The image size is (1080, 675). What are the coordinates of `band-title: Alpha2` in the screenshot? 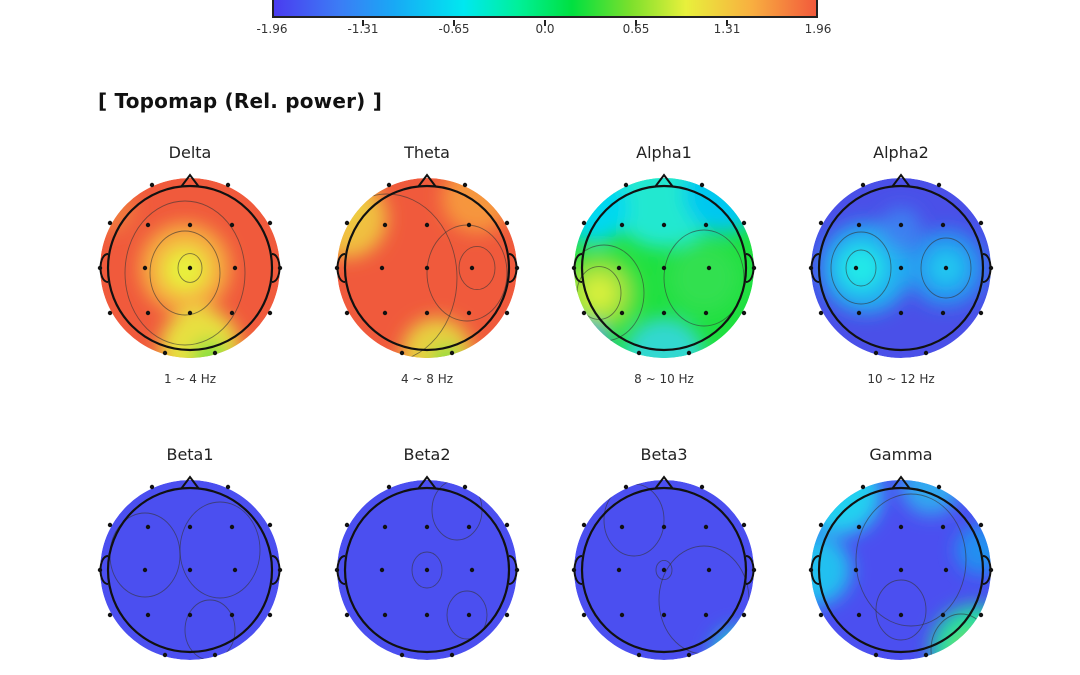 It's located at (901, 152).